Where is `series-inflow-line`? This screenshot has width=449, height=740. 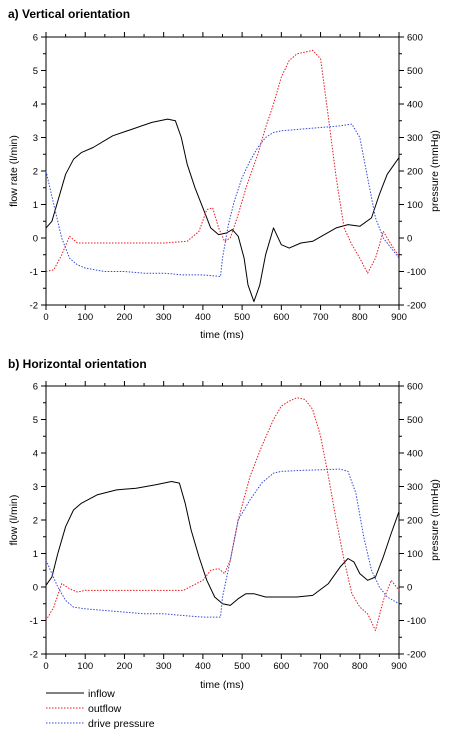
series-inflow-line is located at coordinates (222, 543).